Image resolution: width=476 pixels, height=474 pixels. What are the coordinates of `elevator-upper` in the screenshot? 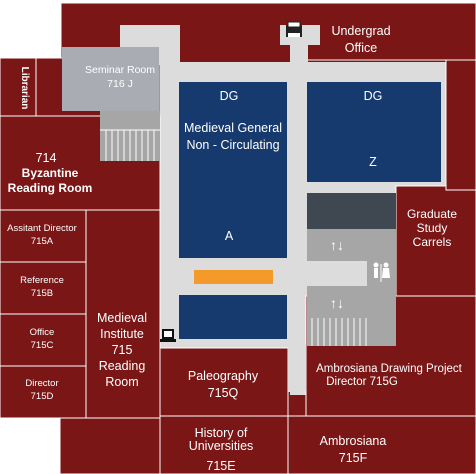 It's located at (337, 245).